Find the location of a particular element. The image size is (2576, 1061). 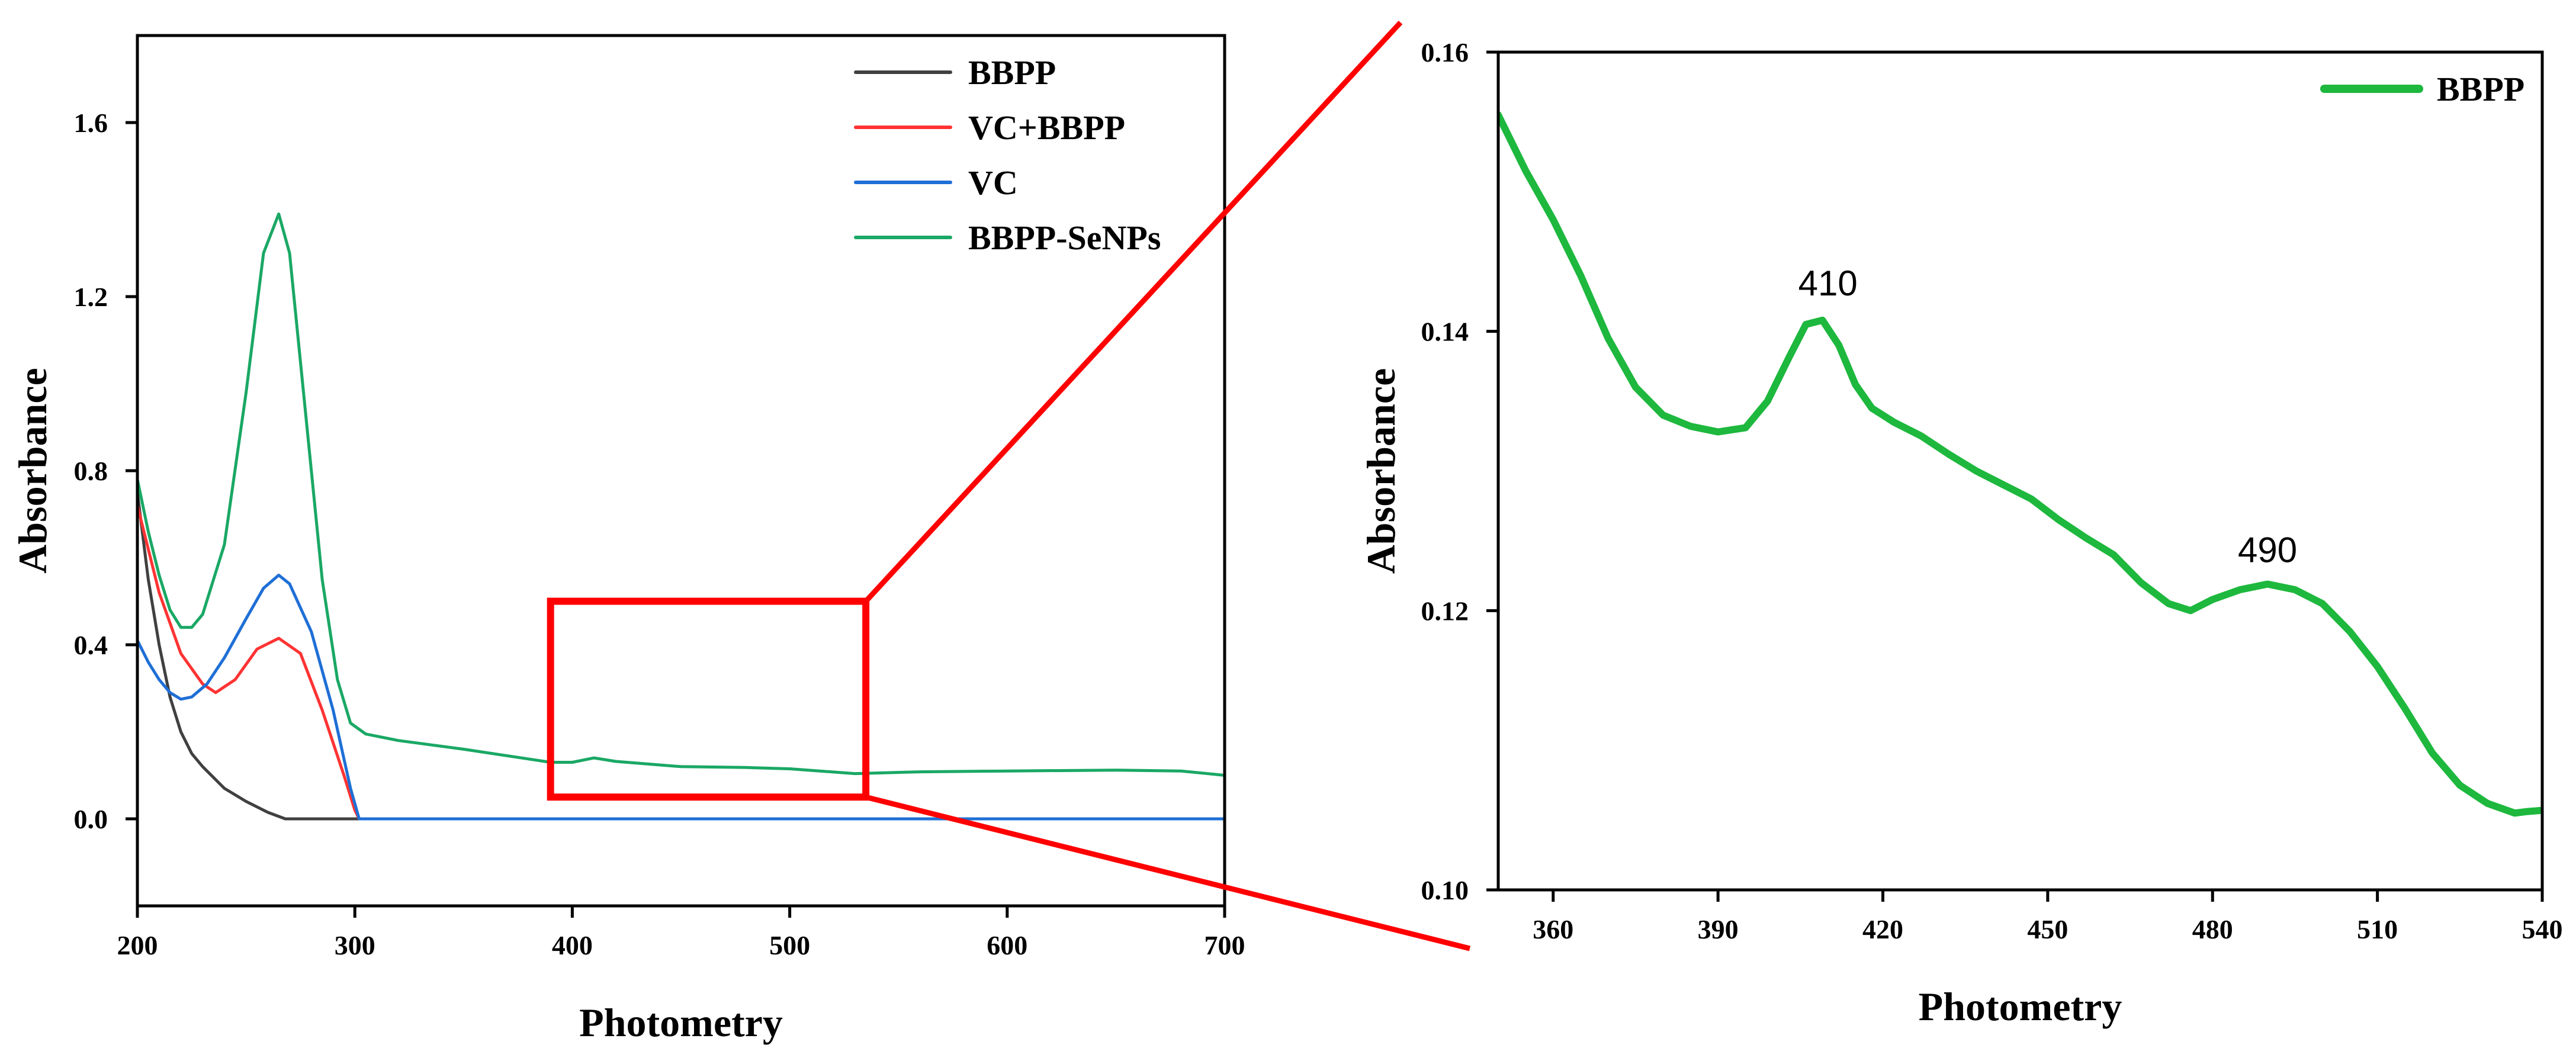

x-tick-label: 500 is located at coordinates (789, 945).